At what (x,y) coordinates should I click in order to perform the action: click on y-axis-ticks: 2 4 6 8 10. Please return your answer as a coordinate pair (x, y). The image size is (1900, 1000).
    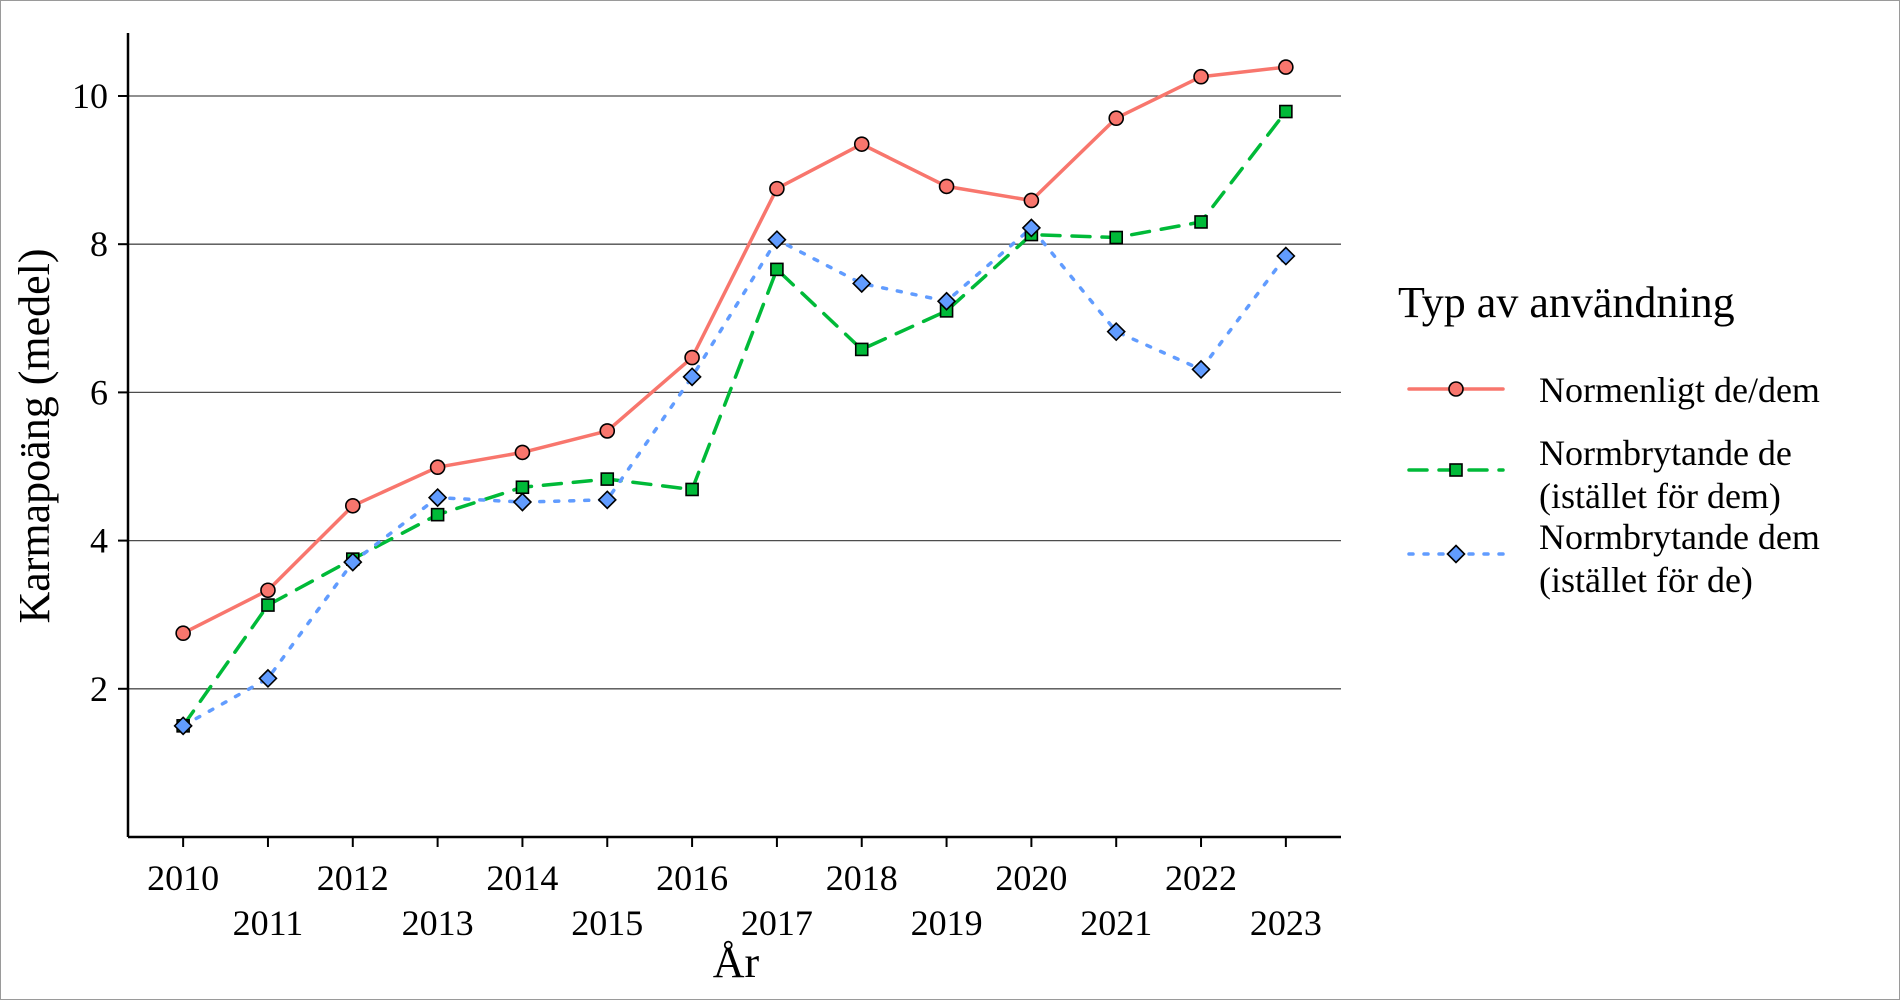
    Looking at the image, I should click on (100, 392).